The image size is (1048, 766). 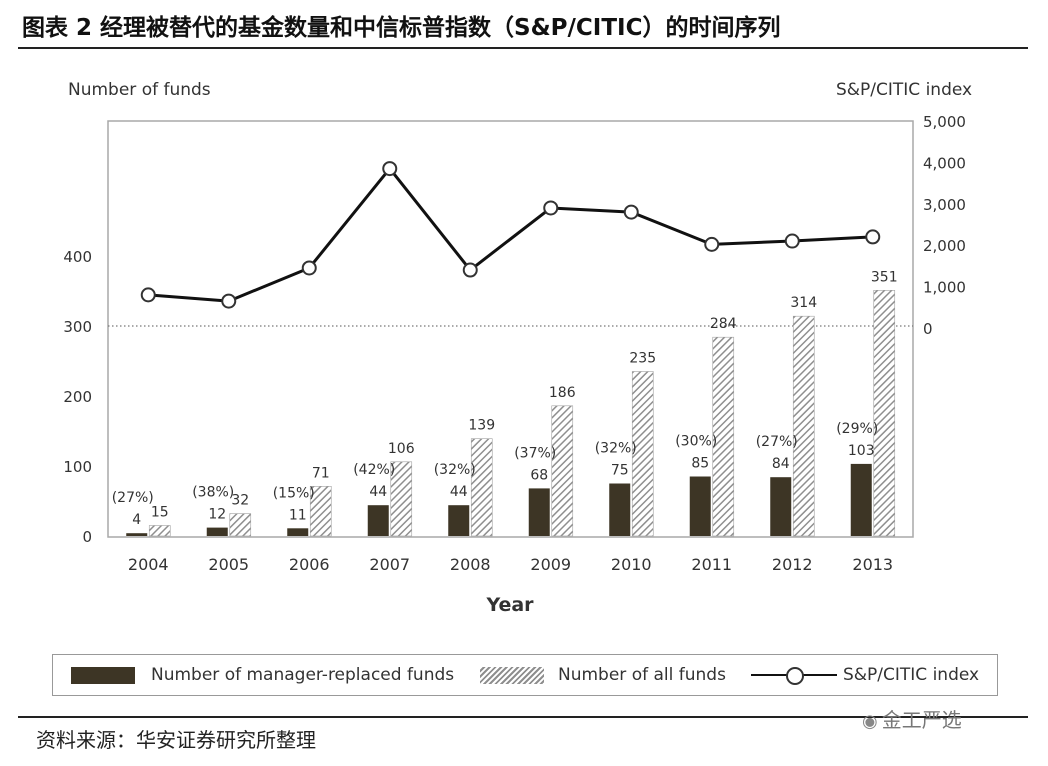 What do you see at coordinates (944, 205) in the screenshot?
I see `right-tick-label: 3,000` at bounding box center [944, 205].